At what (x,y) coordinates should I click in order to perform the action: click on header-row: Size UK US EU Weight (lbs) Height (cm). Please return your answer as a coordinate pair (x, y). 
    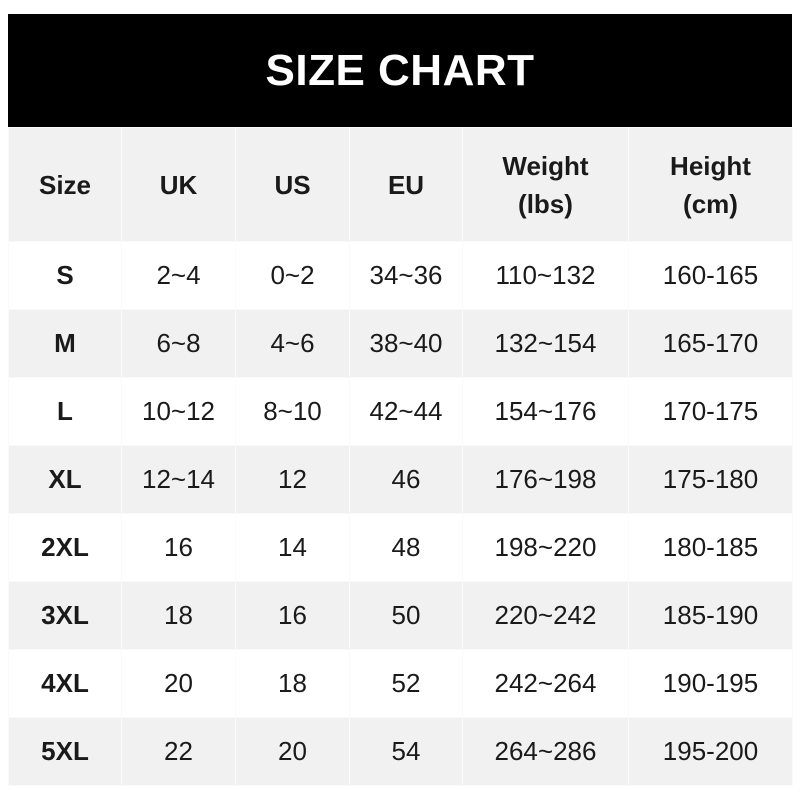
    Looking at the image, I should click on (400, 184).